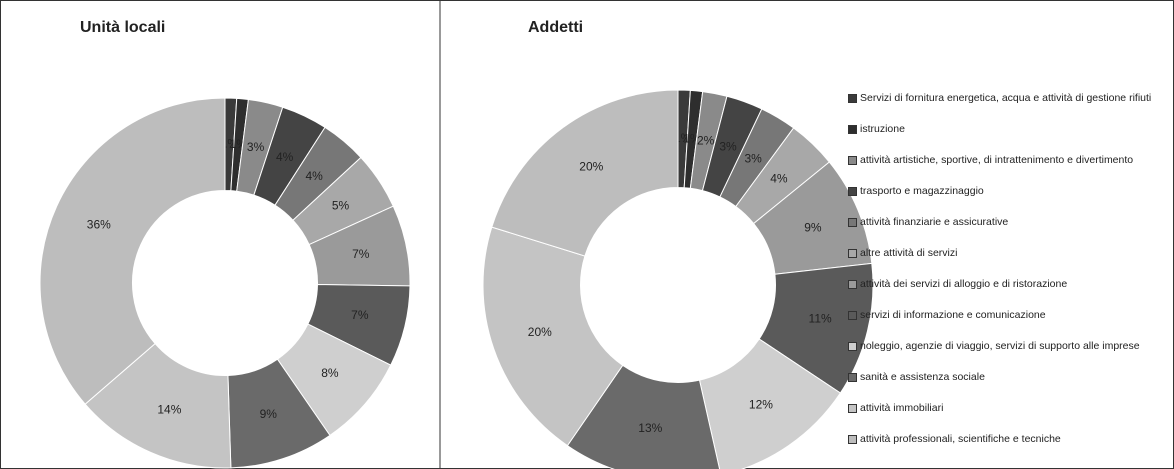 Image resolution: width=1174 pixels, height=469 pixels. What do you see at coordinates (169, 409) in the screenshot?
I see `data-label: 14%` at bounding box center [169, 409].